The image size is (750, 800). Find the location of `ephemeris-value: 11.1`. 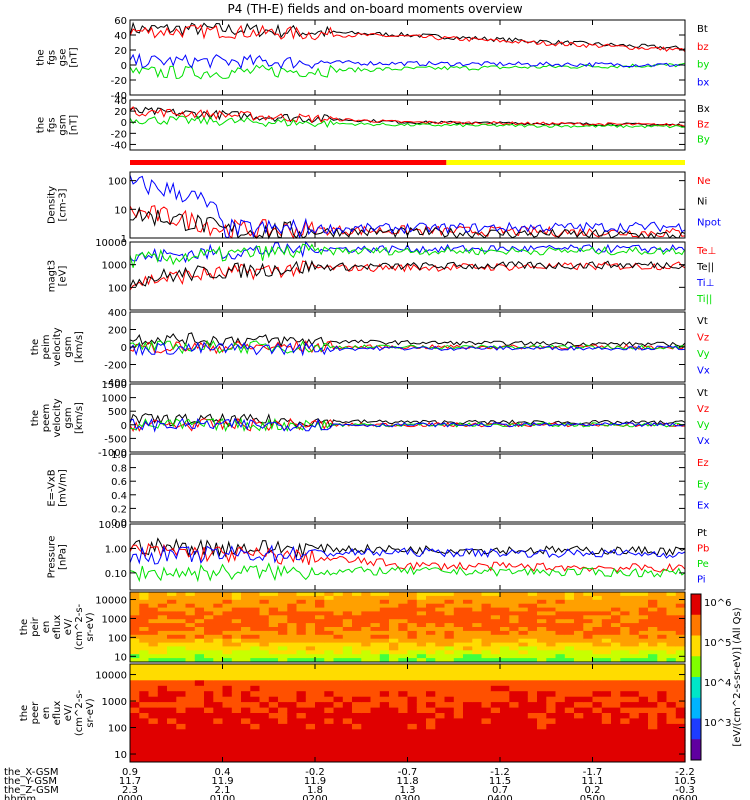

ephemeris-value: 11.1 is located at coordinates (592, 781).